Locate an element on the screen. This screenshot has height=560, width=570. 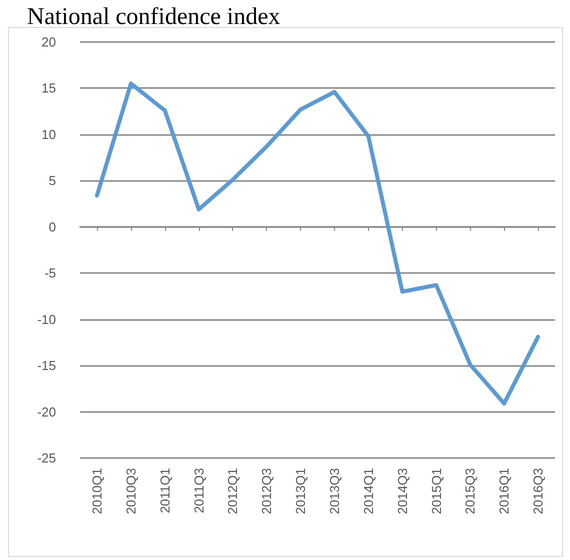
x-tick-label: 2011Q1 is located at coordinates (164, 491).